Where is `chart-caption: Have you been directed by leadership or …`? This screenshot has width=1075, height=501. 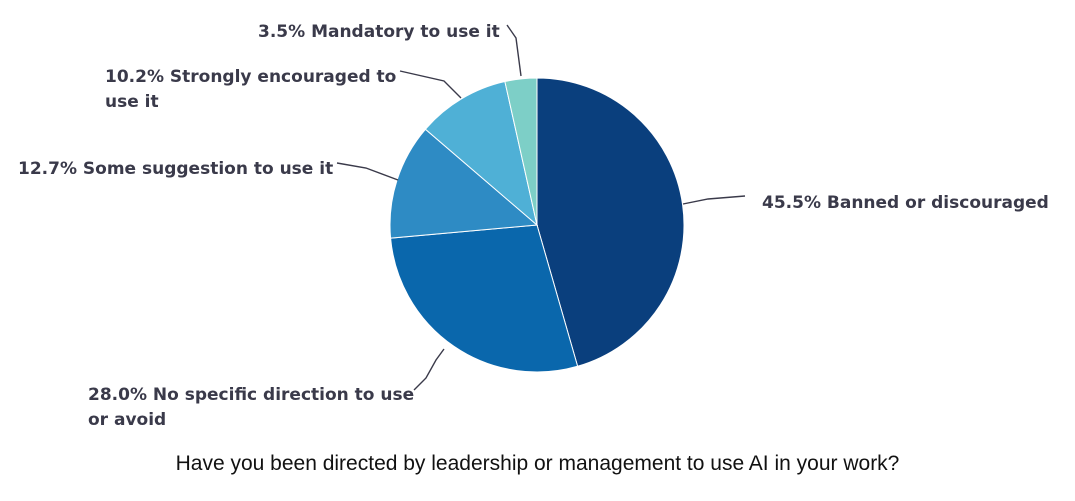
chart-caption: Have you been directed by leadership or … is located at coordinates (537, 463).